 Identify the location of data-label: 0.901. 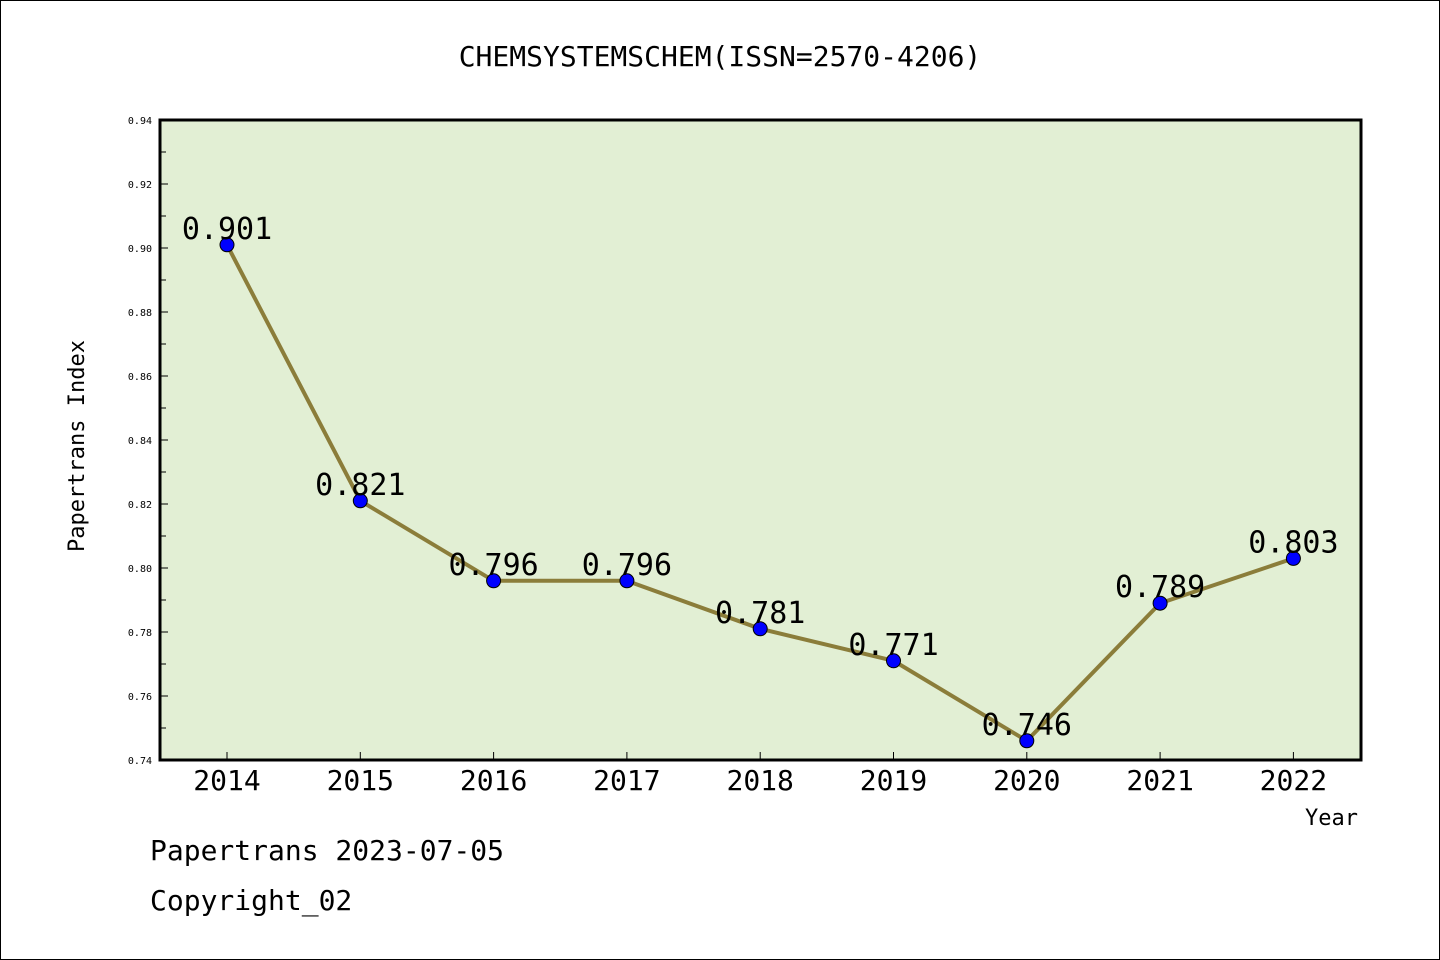
(227, 229).